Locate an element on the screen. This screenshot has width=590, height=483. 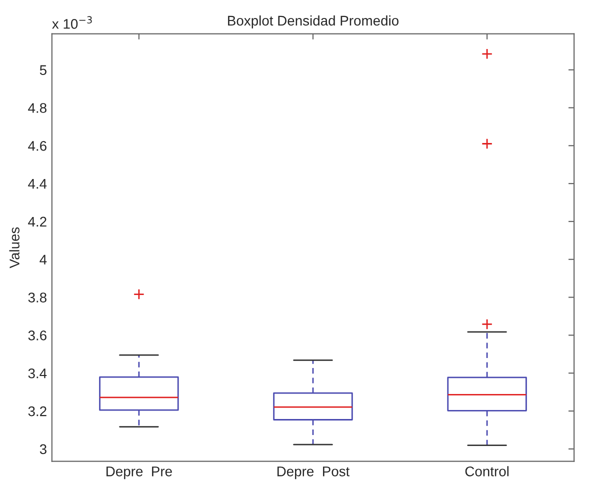
x-tick-label: Depre Pre is located at coordinates (139, 473).